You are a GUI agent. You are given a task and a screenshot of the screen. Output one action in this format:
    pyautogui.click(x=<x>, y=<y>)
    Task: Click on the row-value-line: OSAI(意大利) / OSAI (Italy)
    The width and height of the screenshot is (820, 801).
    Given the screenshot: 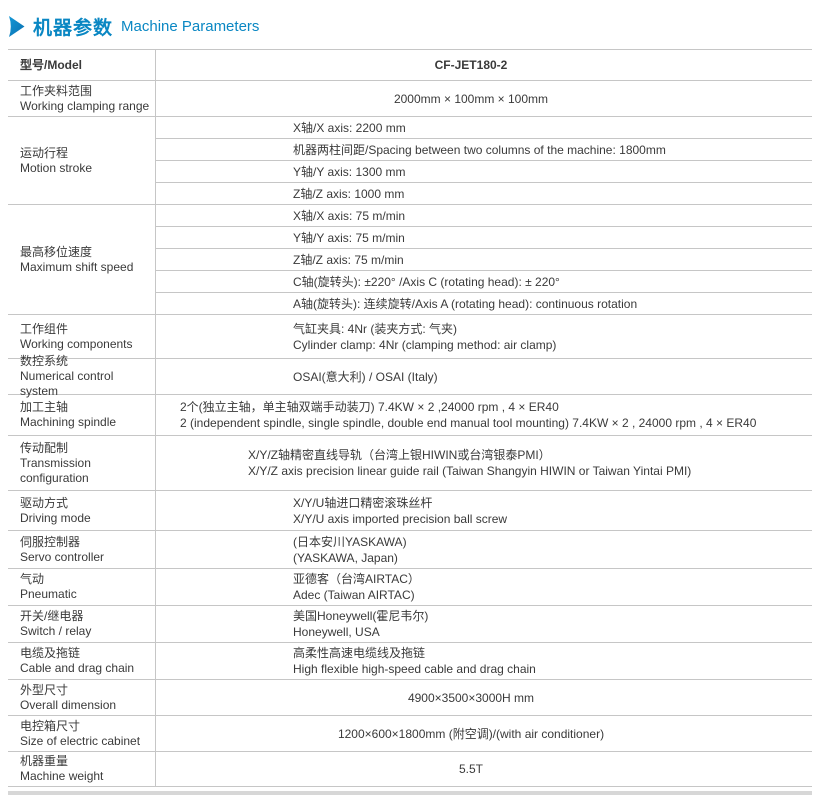 What is the action you would take?
    pyautogui.click(x=365, y=376)
    